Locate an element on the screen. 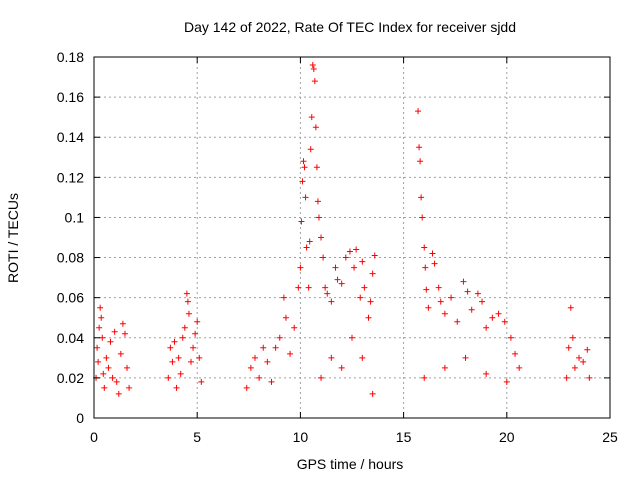 The height and width of the screenshot is (480, 640). y-tick-label: 0.08 is located at coordinates (70, 258).